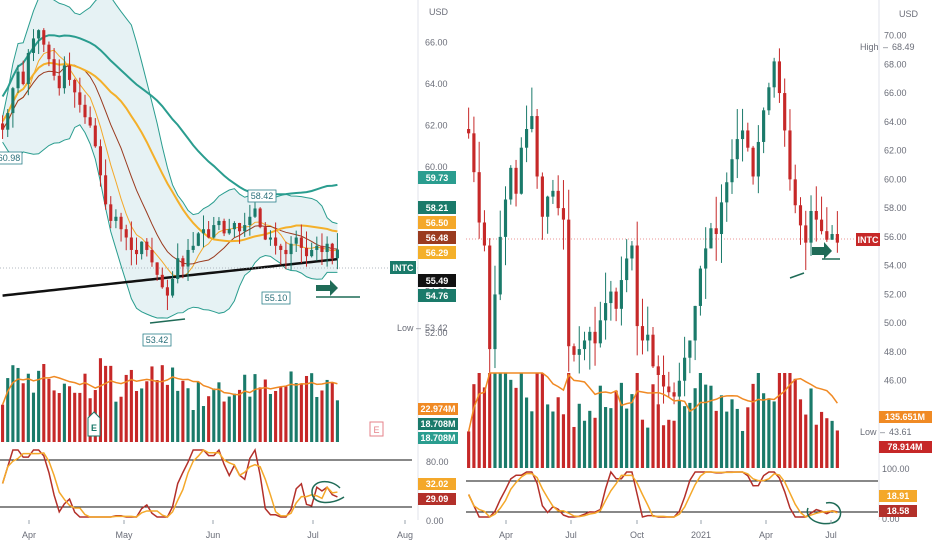  I want to click on tag-left-stoch-d: 29.09, so click(437, 499).